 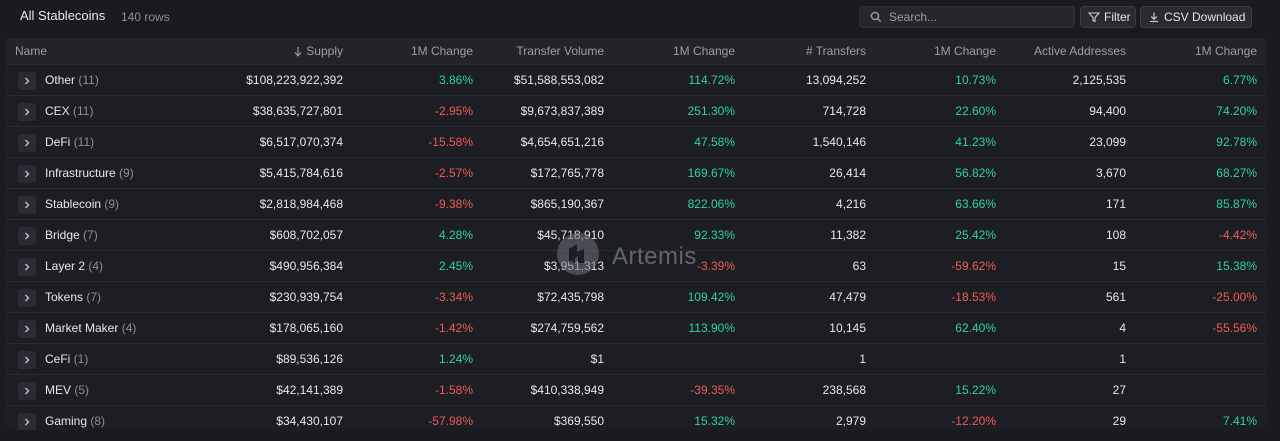 I want to click on cell-supply-change: 3.86%, so click(x=455, y=80).